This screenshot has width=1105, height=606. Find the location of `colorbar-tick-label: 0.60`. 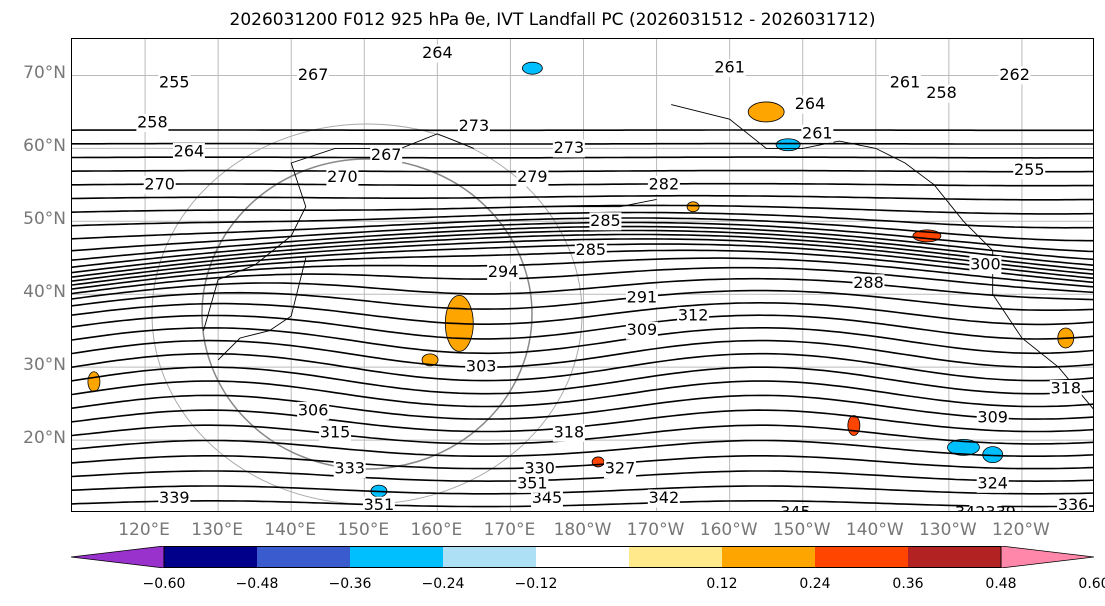

colorbar-tick-label: 0.60 is located at coordinates (1091, 584).